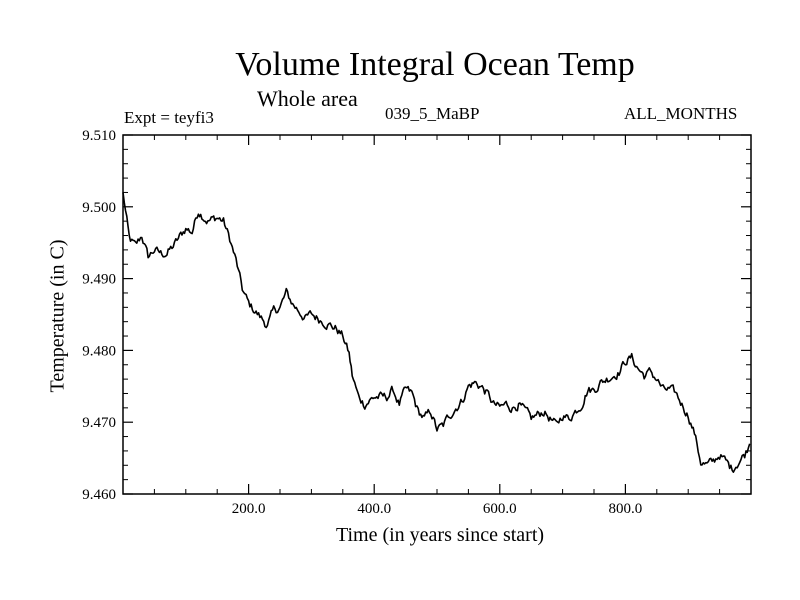 The width and height of the screenshot is (800, 600). What do you see at coordinates (432, 113) in the screenshot?
I see `case-label: 039_5_MaBP` at bounding box center [432, 113].